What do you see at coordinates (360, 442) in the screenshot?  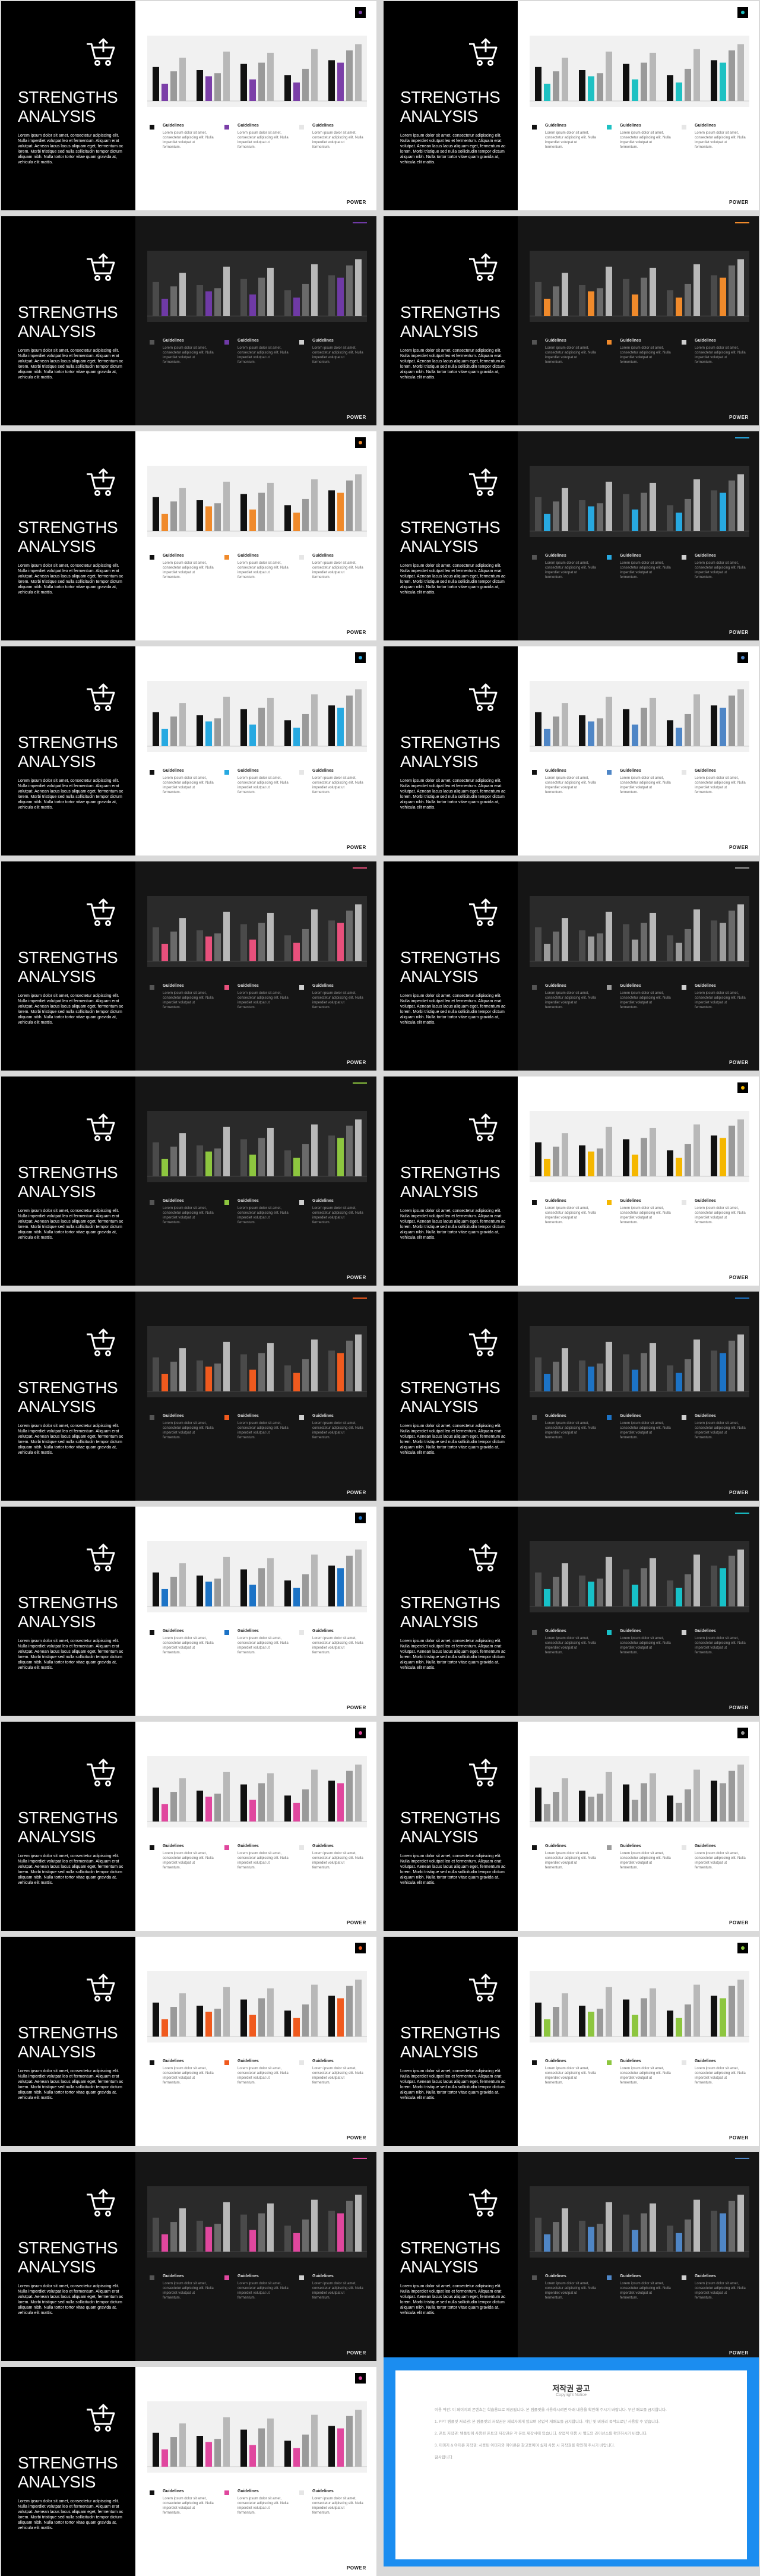 I see `badge-dot` at bounding box center [360, 442].